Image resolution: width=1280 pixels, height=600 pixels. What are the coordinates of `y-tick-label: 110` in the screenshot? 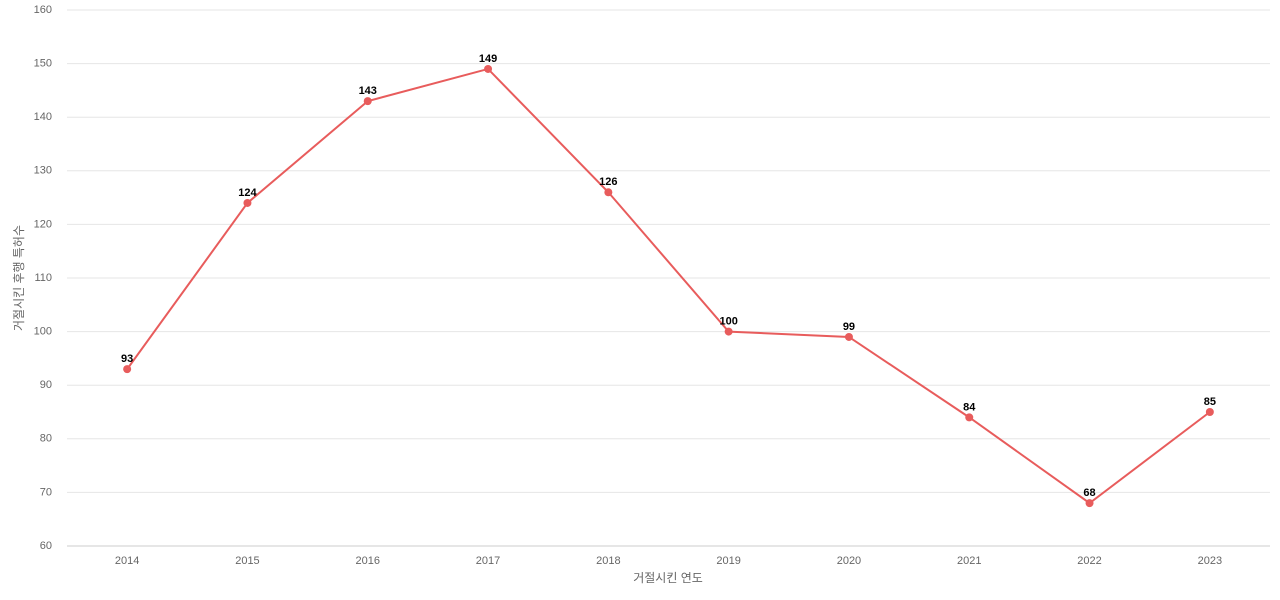 It's located at (43, 278).